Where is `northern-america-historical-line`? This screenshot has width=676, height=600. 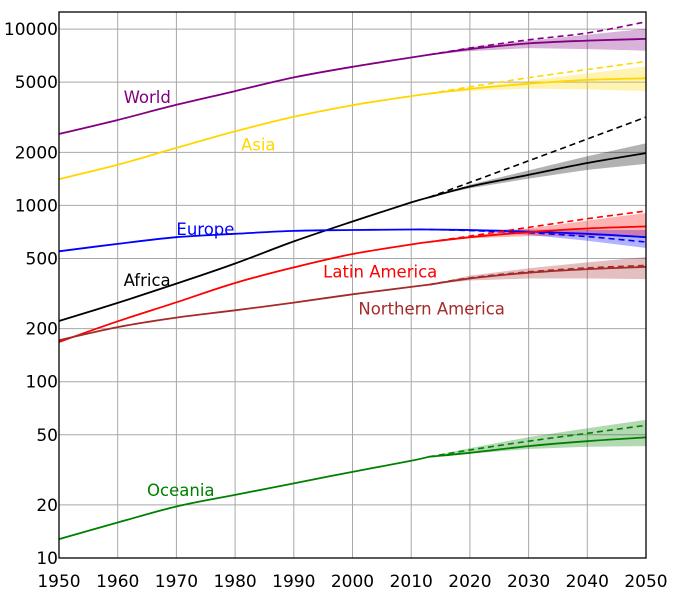
northern-america-historical-line is located at coordinates (243, 312).